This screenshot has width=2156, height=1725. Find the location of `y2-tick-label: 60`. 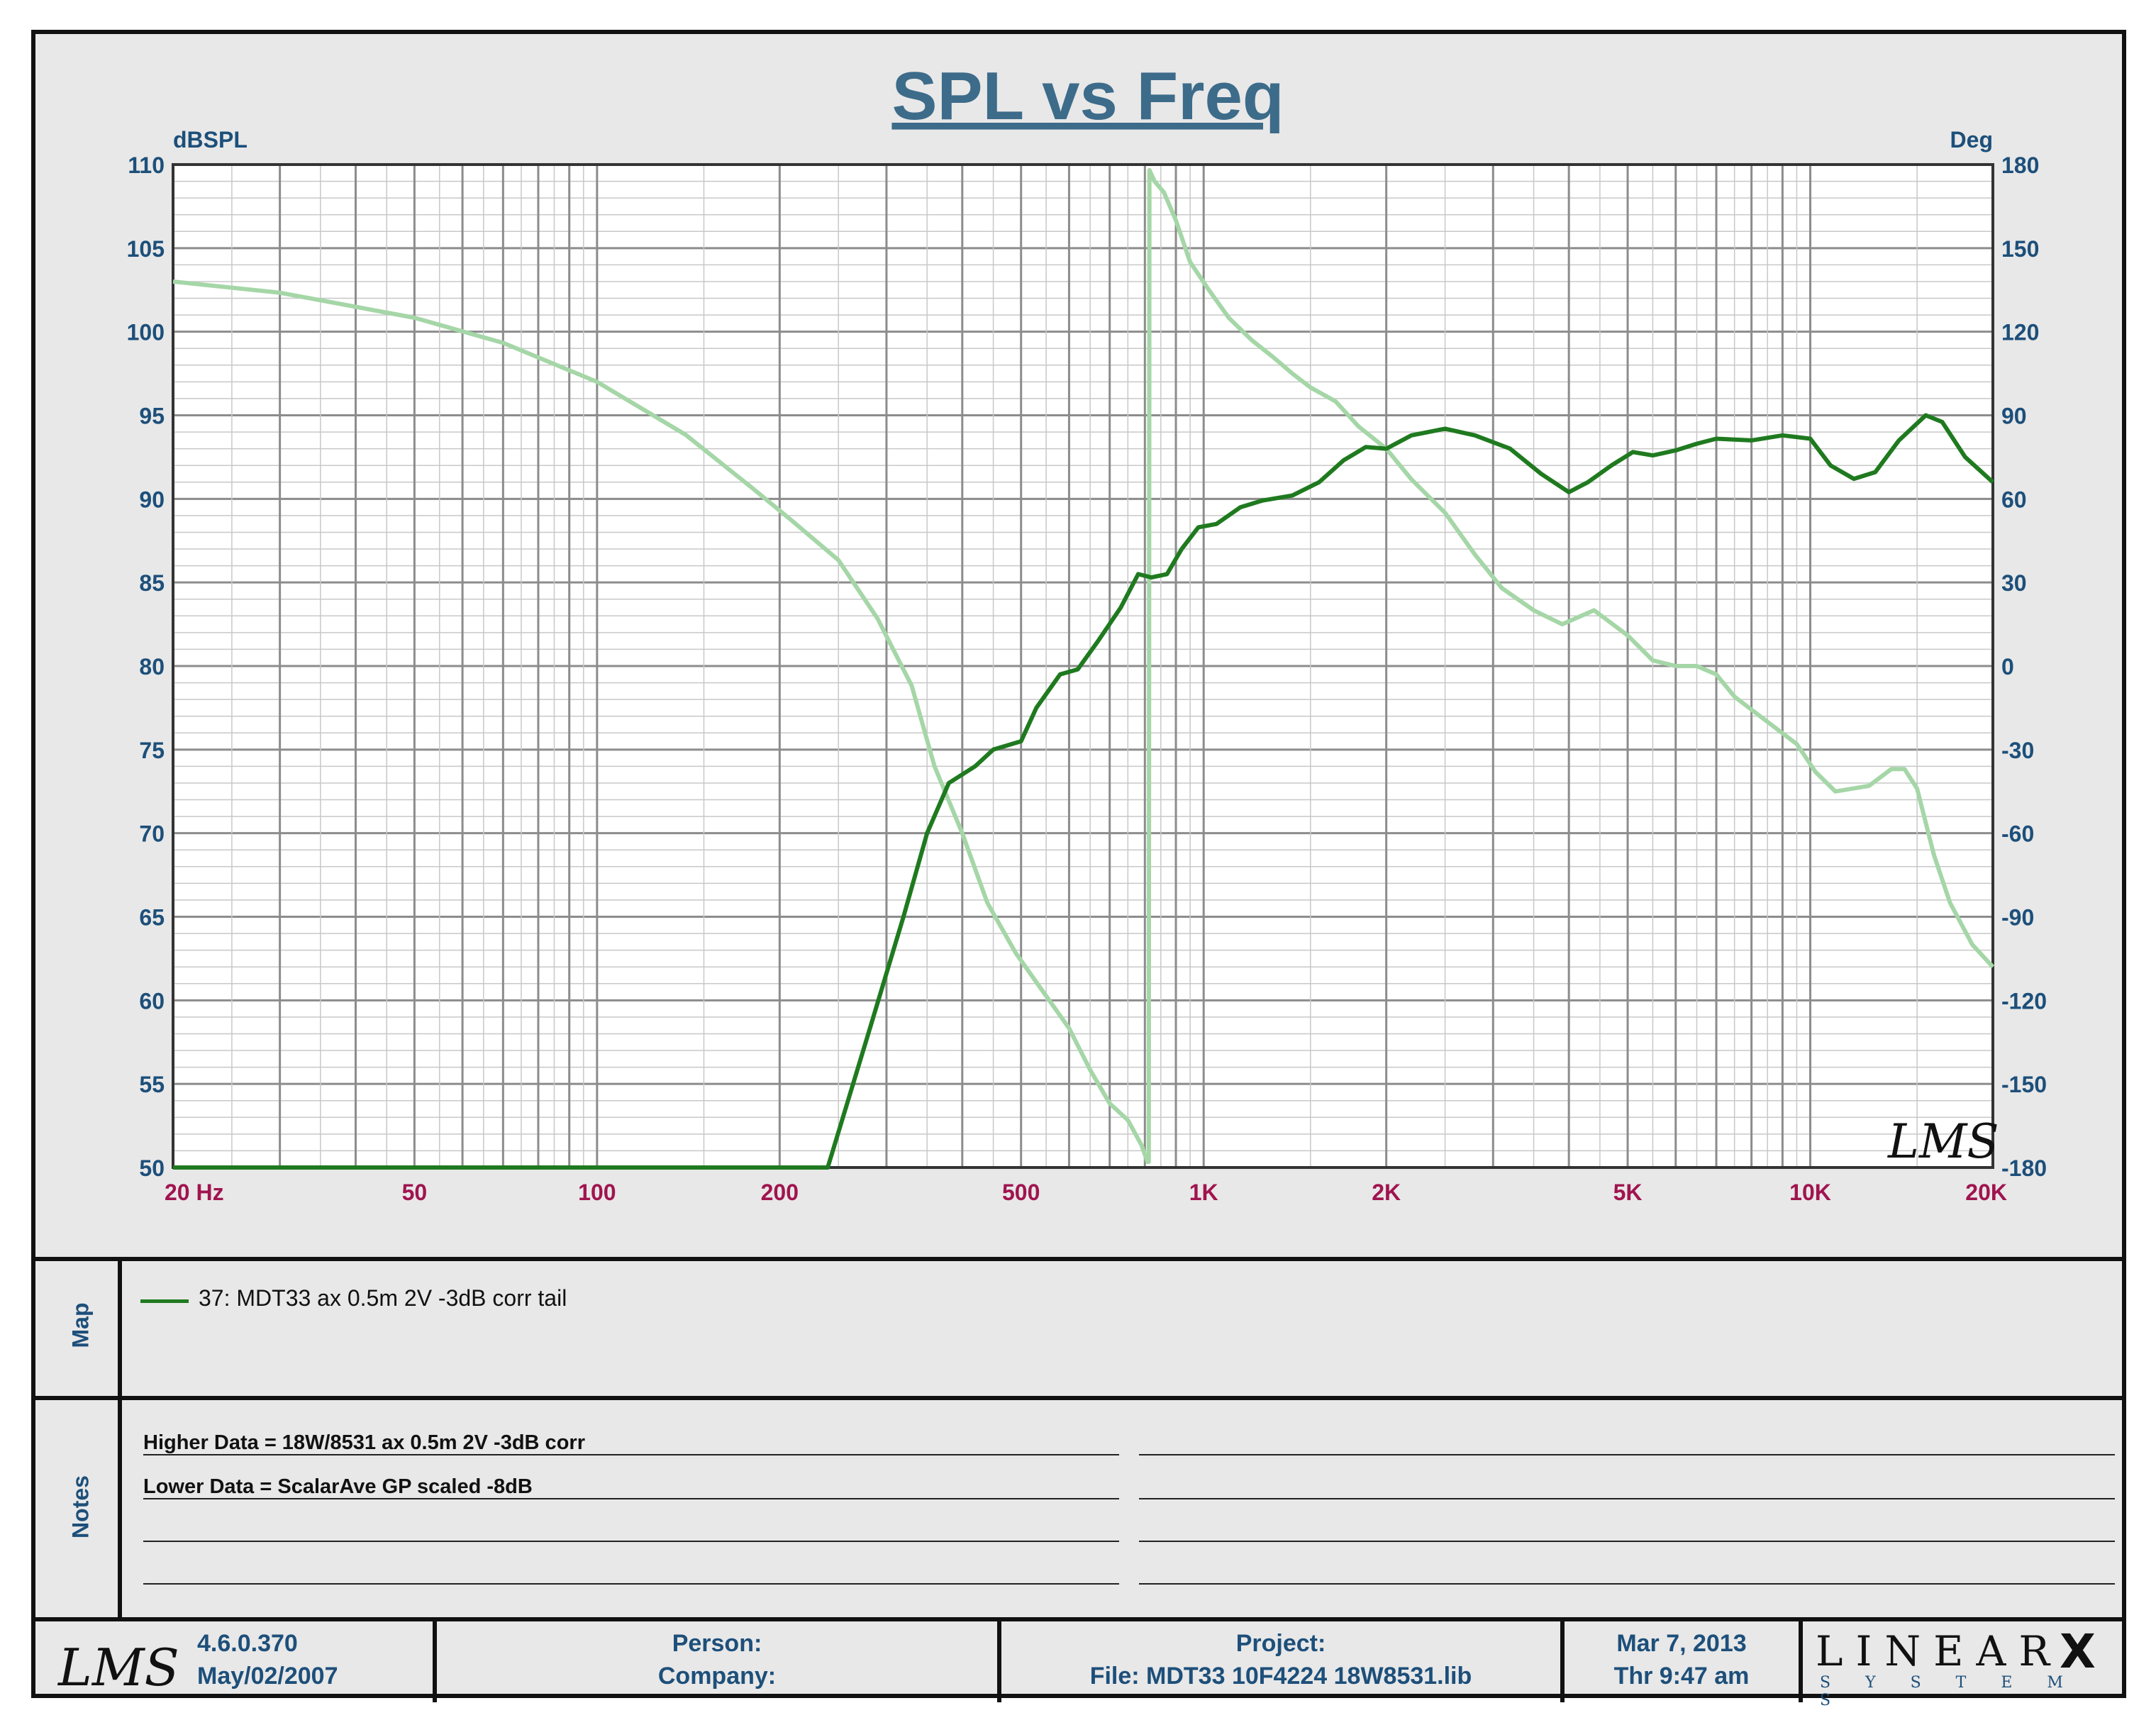

y2-tick-label: 60 is located at coordinates (2014, 499).